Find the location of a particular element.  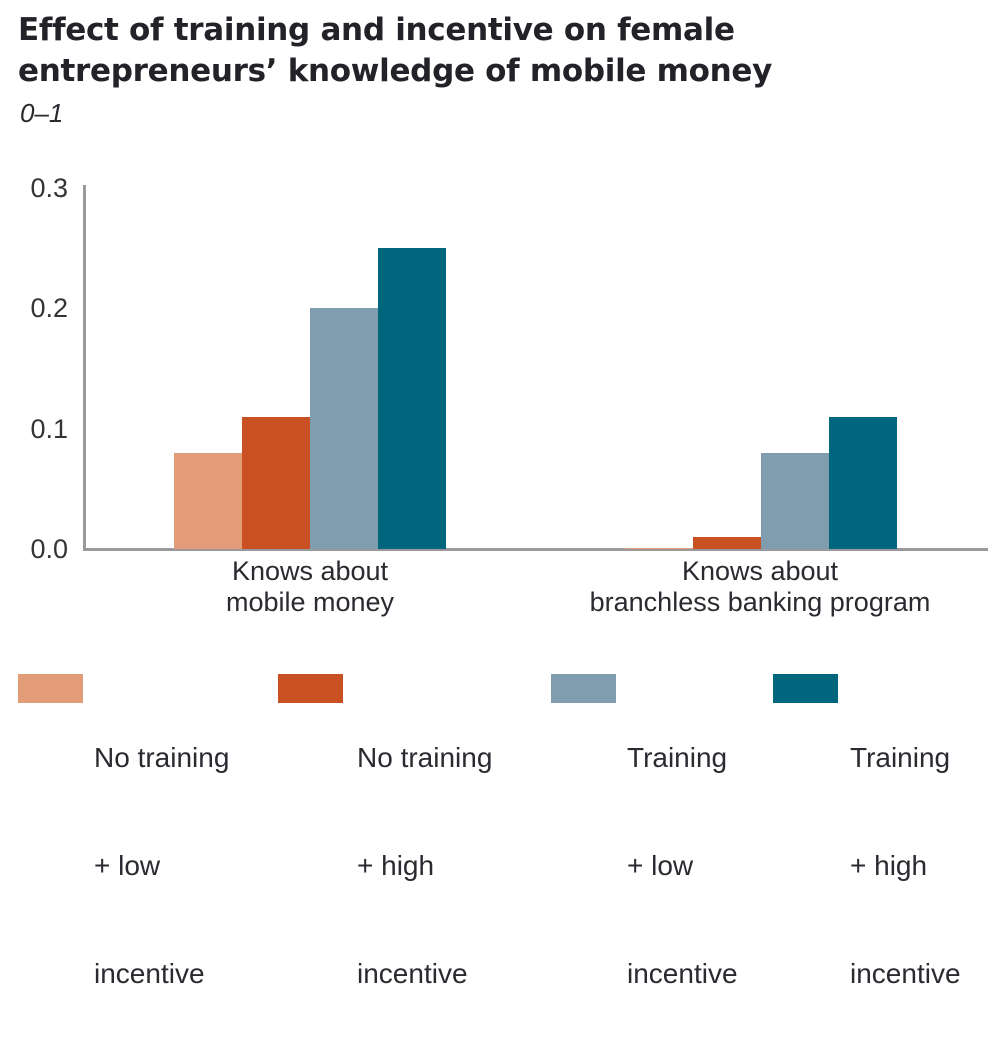

y-tick-label: 0.3 is located at coordinates (49, 188).